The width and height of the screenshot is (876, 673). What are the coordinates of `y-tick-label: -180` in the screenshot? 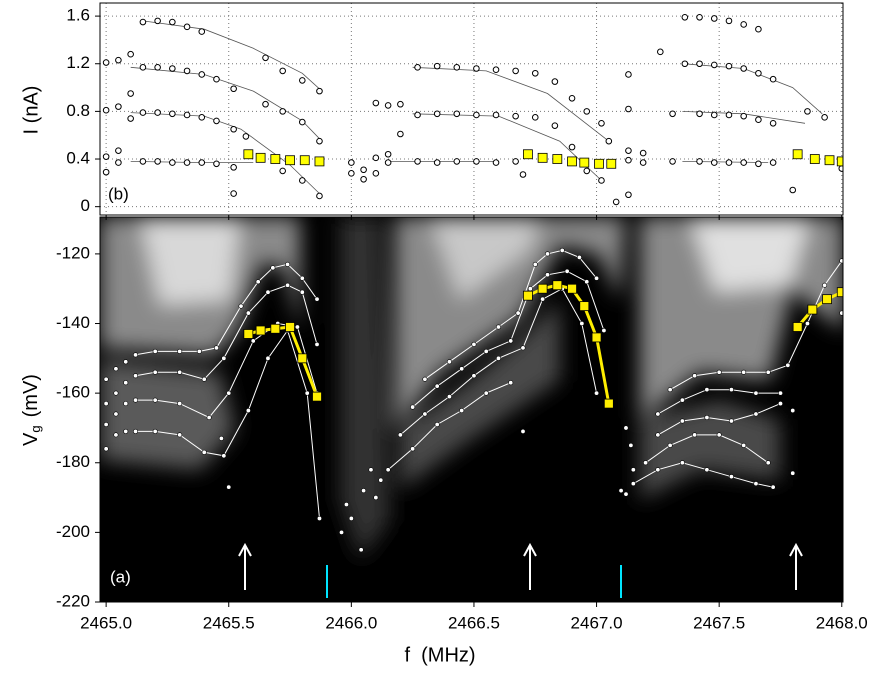 It's located at (73, 461).